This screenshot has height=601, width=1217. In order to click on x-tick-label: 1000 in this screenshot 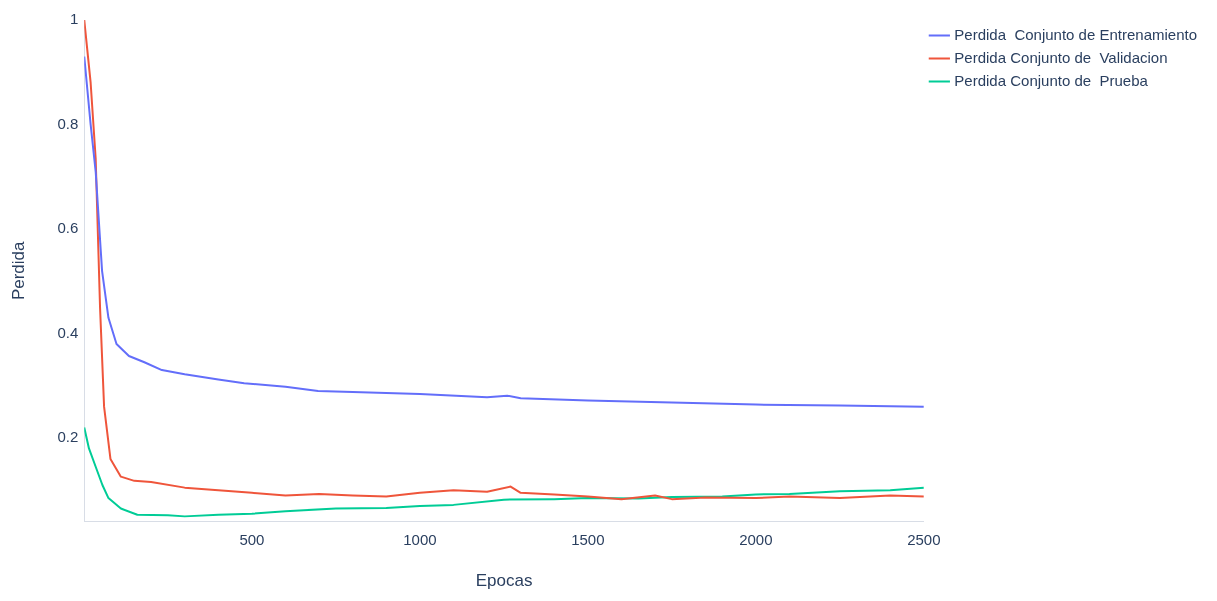, I will do `click(420, 539)`.